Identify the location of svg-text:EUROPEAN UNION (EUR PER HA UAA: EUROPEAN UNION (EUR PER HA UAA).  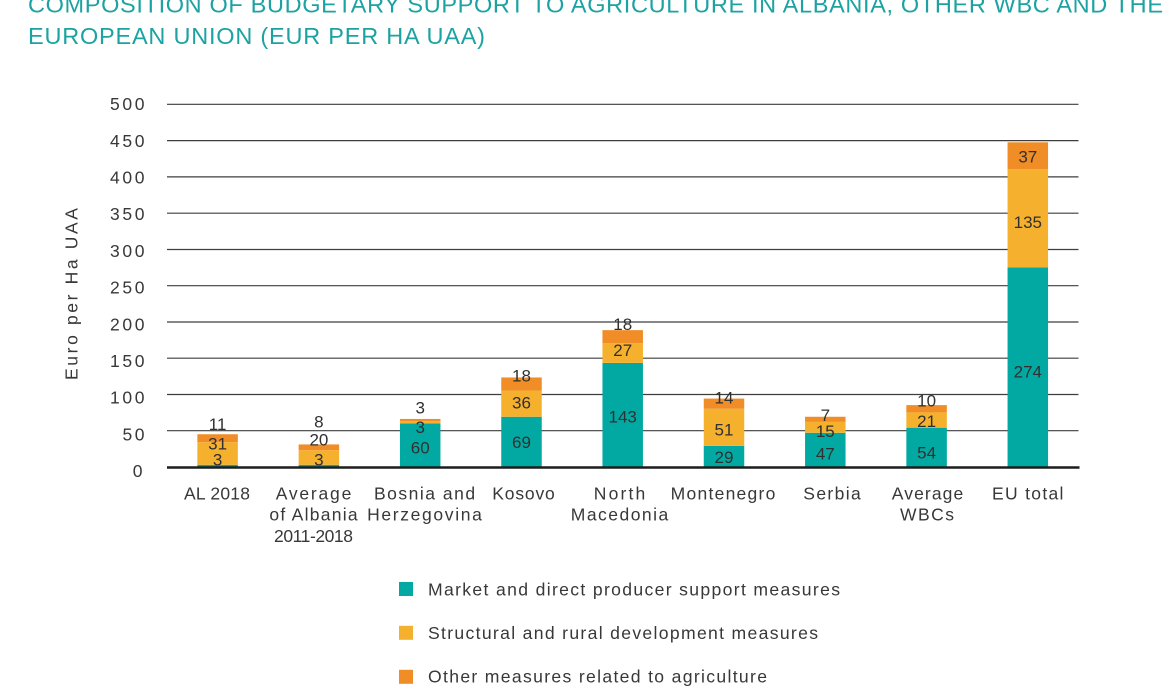
(256, 36).